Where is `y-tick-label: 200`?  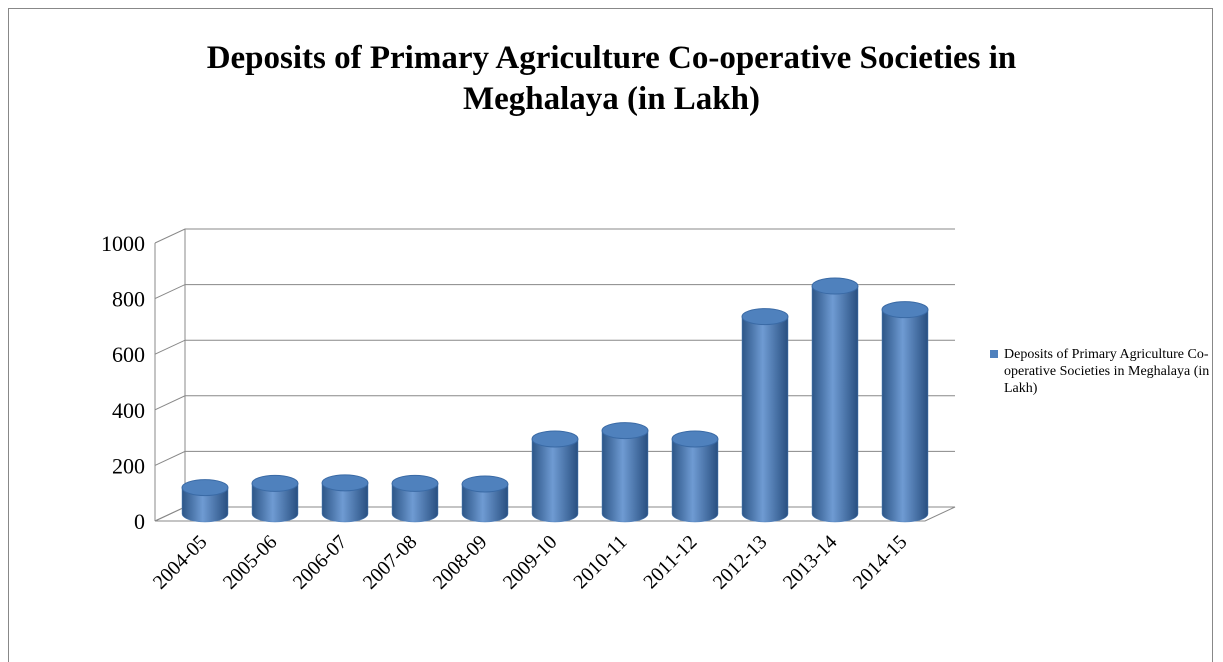 y-tick-label: 200 is located at coordinates (128, 465).